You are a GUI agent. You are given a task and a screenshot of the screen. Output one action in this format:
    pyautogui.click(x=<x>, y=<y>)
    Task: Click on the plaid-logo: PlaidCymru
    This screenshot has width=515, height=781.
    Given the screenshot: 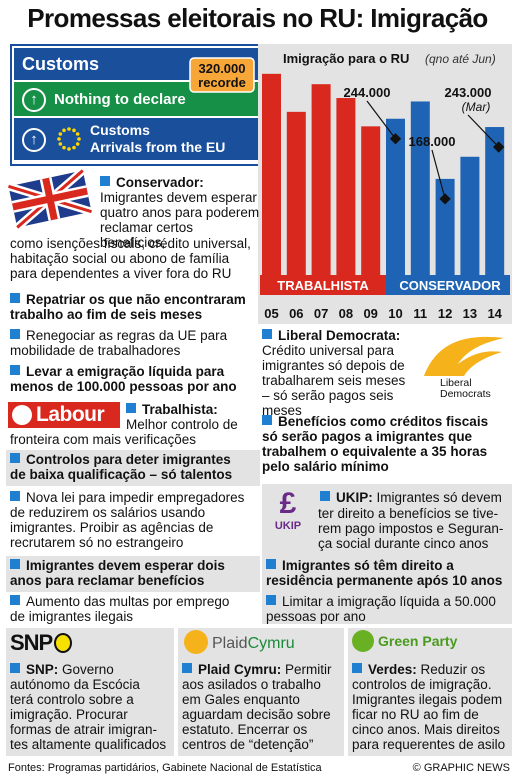 What is the action you would take?
    pyautogui.click(x=239, y=642)
    